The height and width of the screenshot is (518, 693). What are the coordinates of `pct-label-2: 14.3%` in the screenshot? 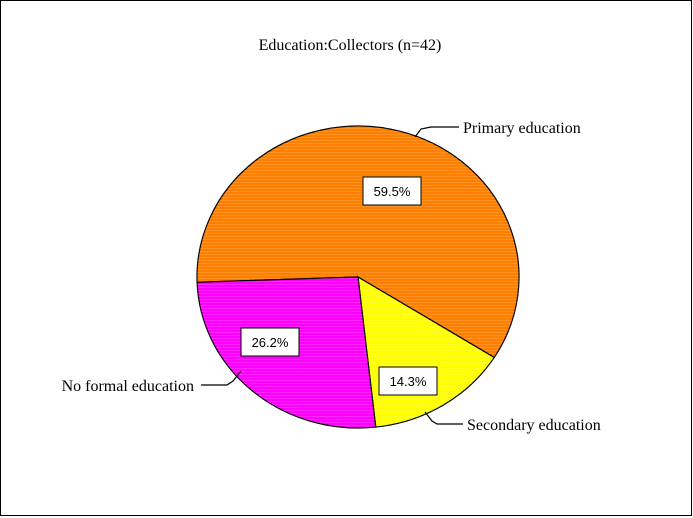 It's located at (408, 381).